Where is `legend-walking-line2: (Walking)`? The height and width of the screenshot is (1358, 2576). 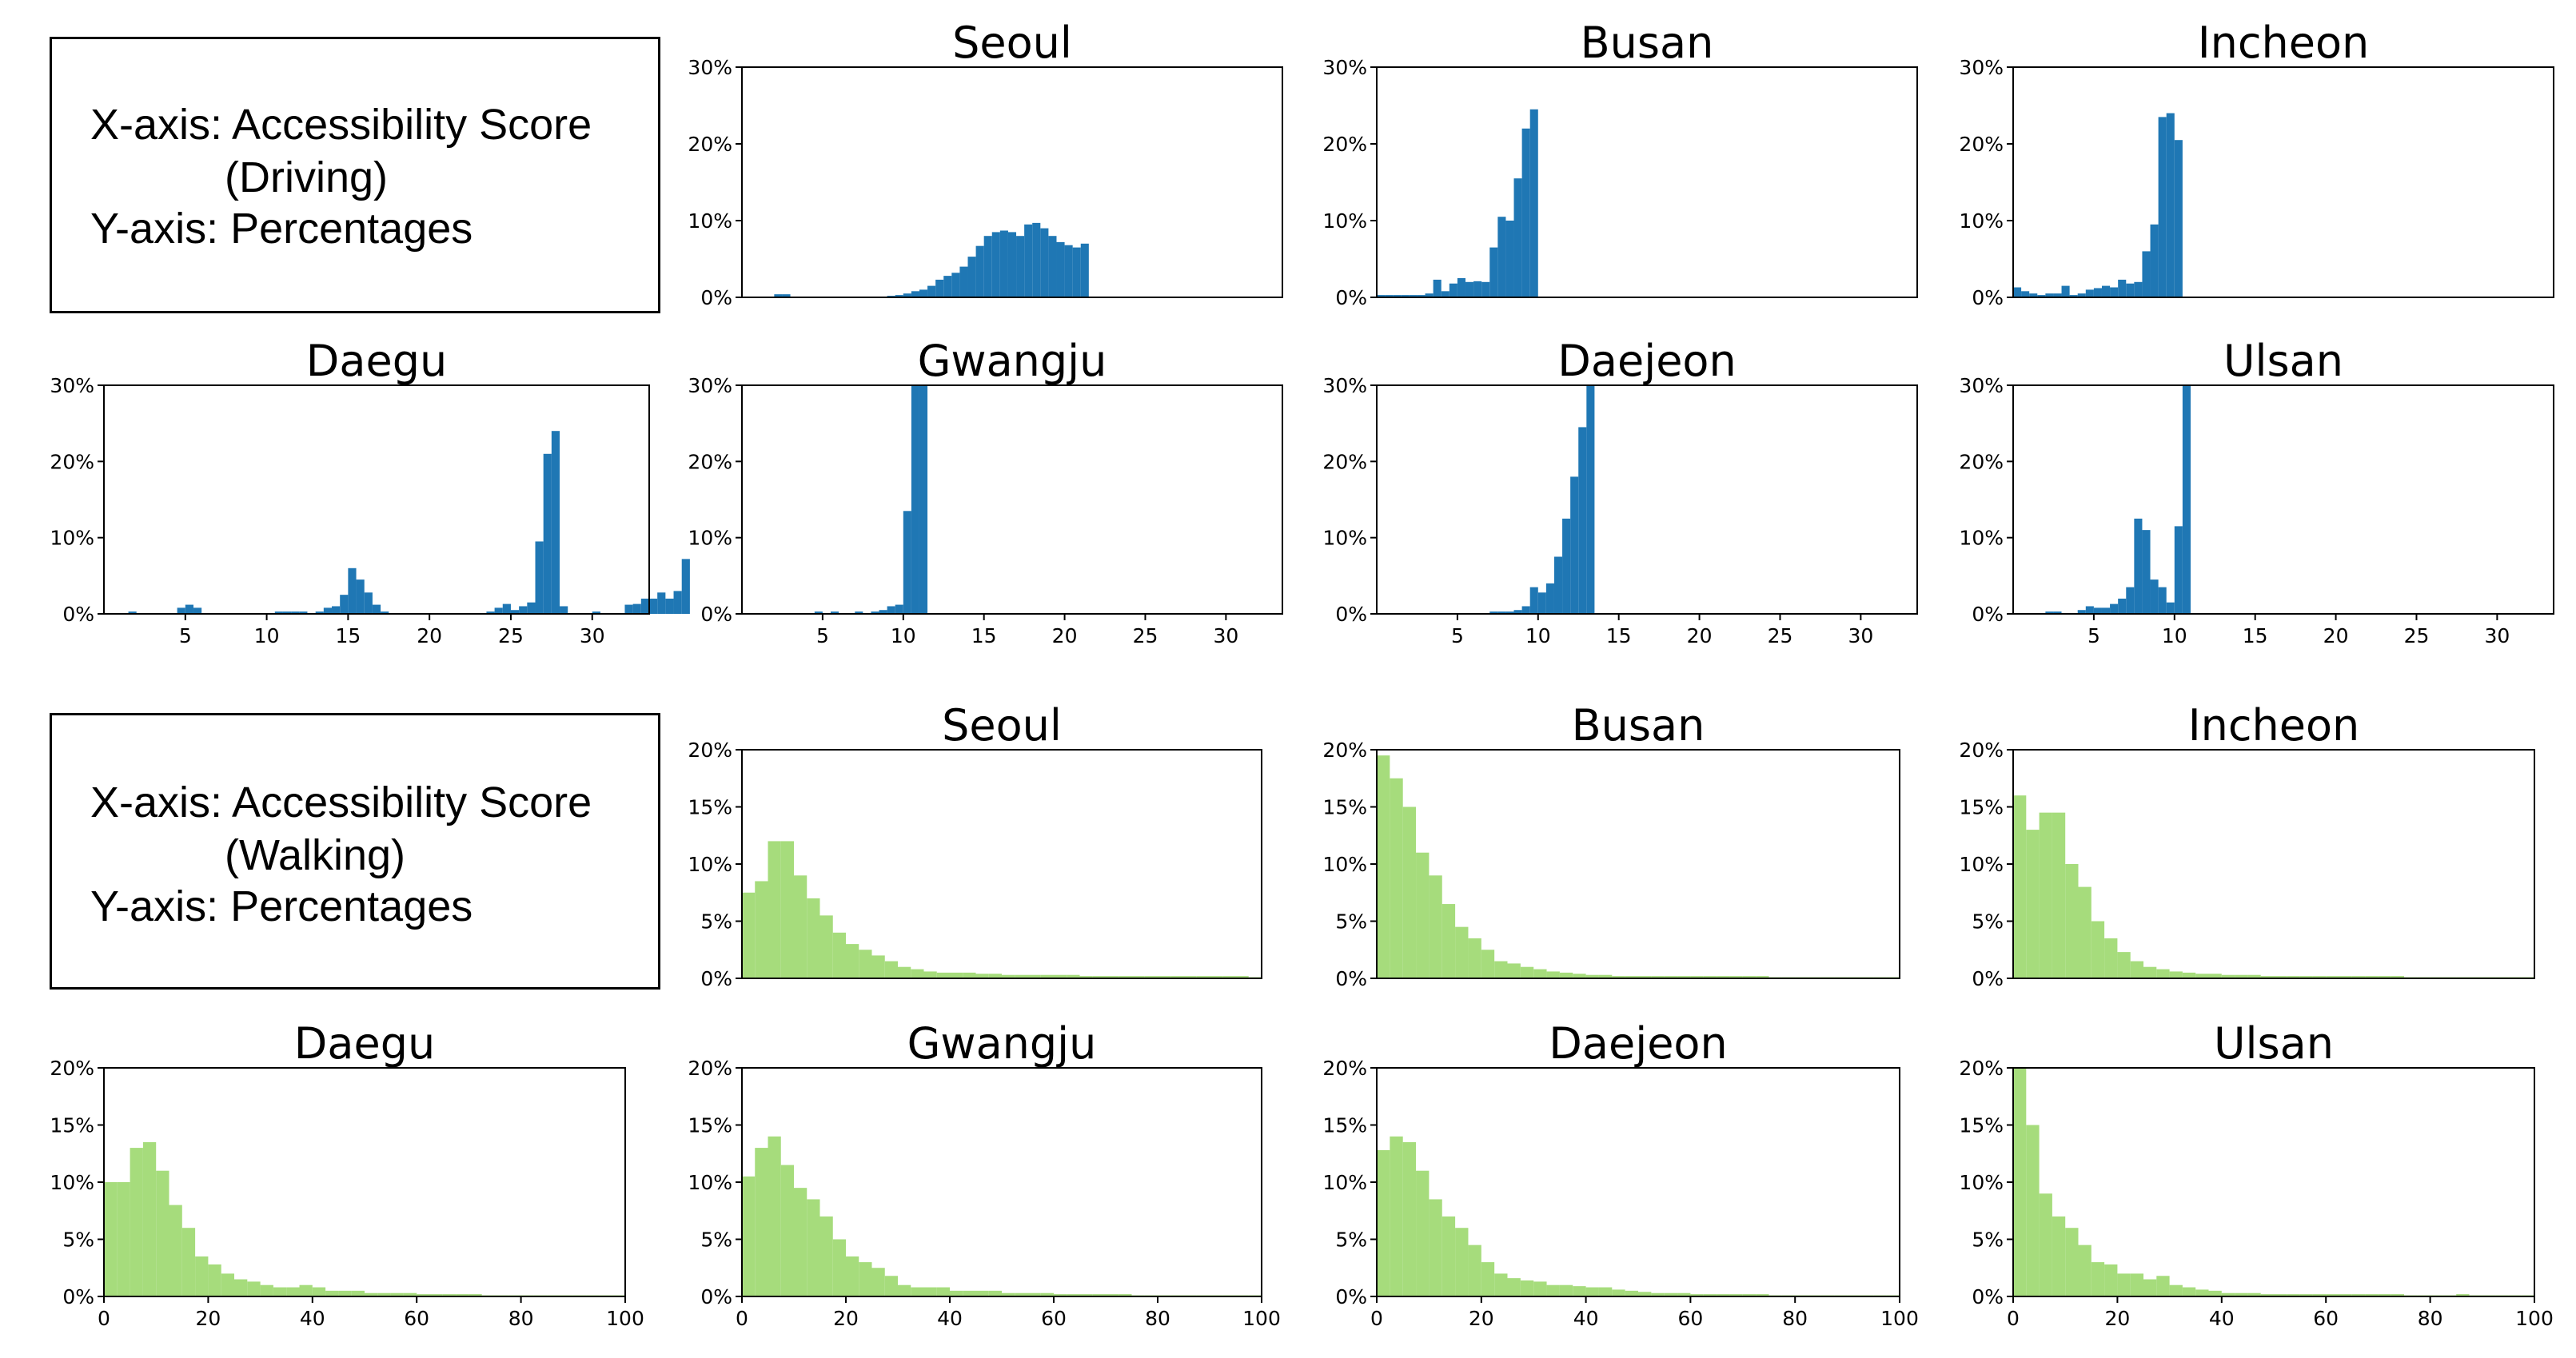
legend-walking-line2: (Walking) is located at coordinates (316, 855).